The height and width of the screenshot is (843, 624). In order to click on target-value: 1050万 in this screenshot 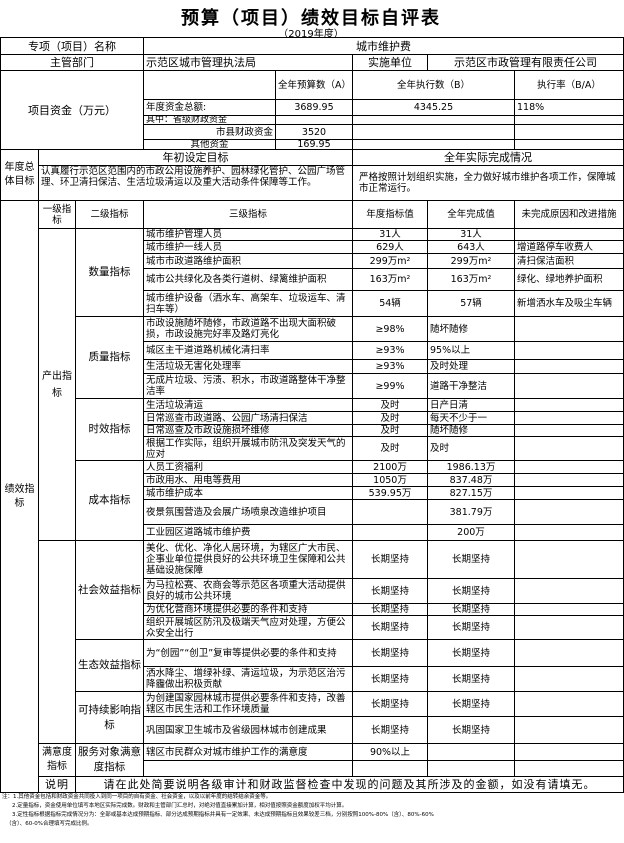, I will do `click(390, 480)`.